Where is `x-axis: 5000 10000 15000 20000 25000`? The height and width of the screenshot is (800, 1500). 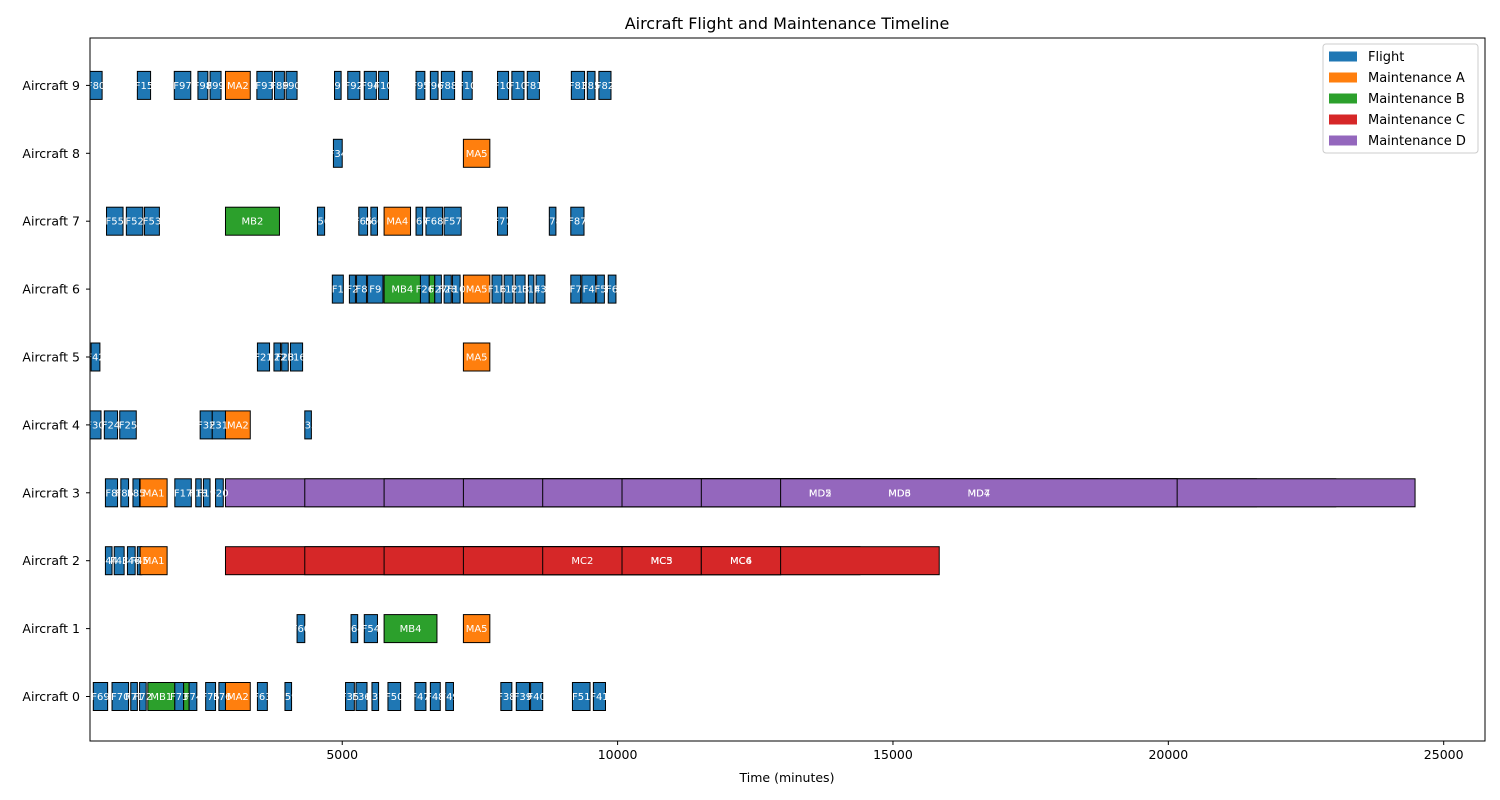
x-axis: 5000 10000 15000 20000 25000 is located at coordinates (895, 751).